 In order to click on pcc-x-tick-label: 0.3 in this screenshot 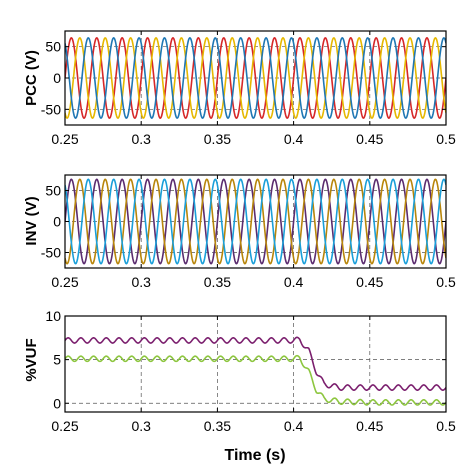, I will do `click(141, 139)`.